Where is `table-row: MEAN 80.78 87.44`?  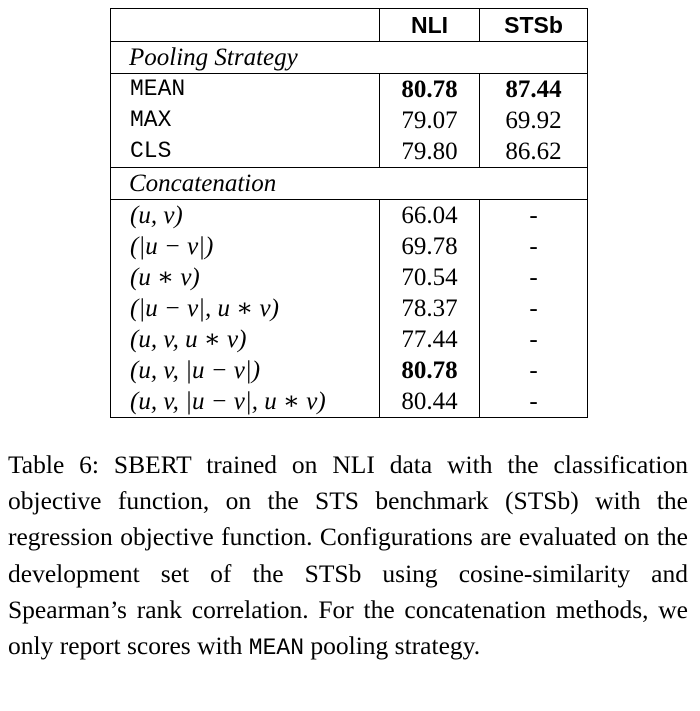
table-row: MEAN 80.78 87.44 is located at coordinates (349, 89).